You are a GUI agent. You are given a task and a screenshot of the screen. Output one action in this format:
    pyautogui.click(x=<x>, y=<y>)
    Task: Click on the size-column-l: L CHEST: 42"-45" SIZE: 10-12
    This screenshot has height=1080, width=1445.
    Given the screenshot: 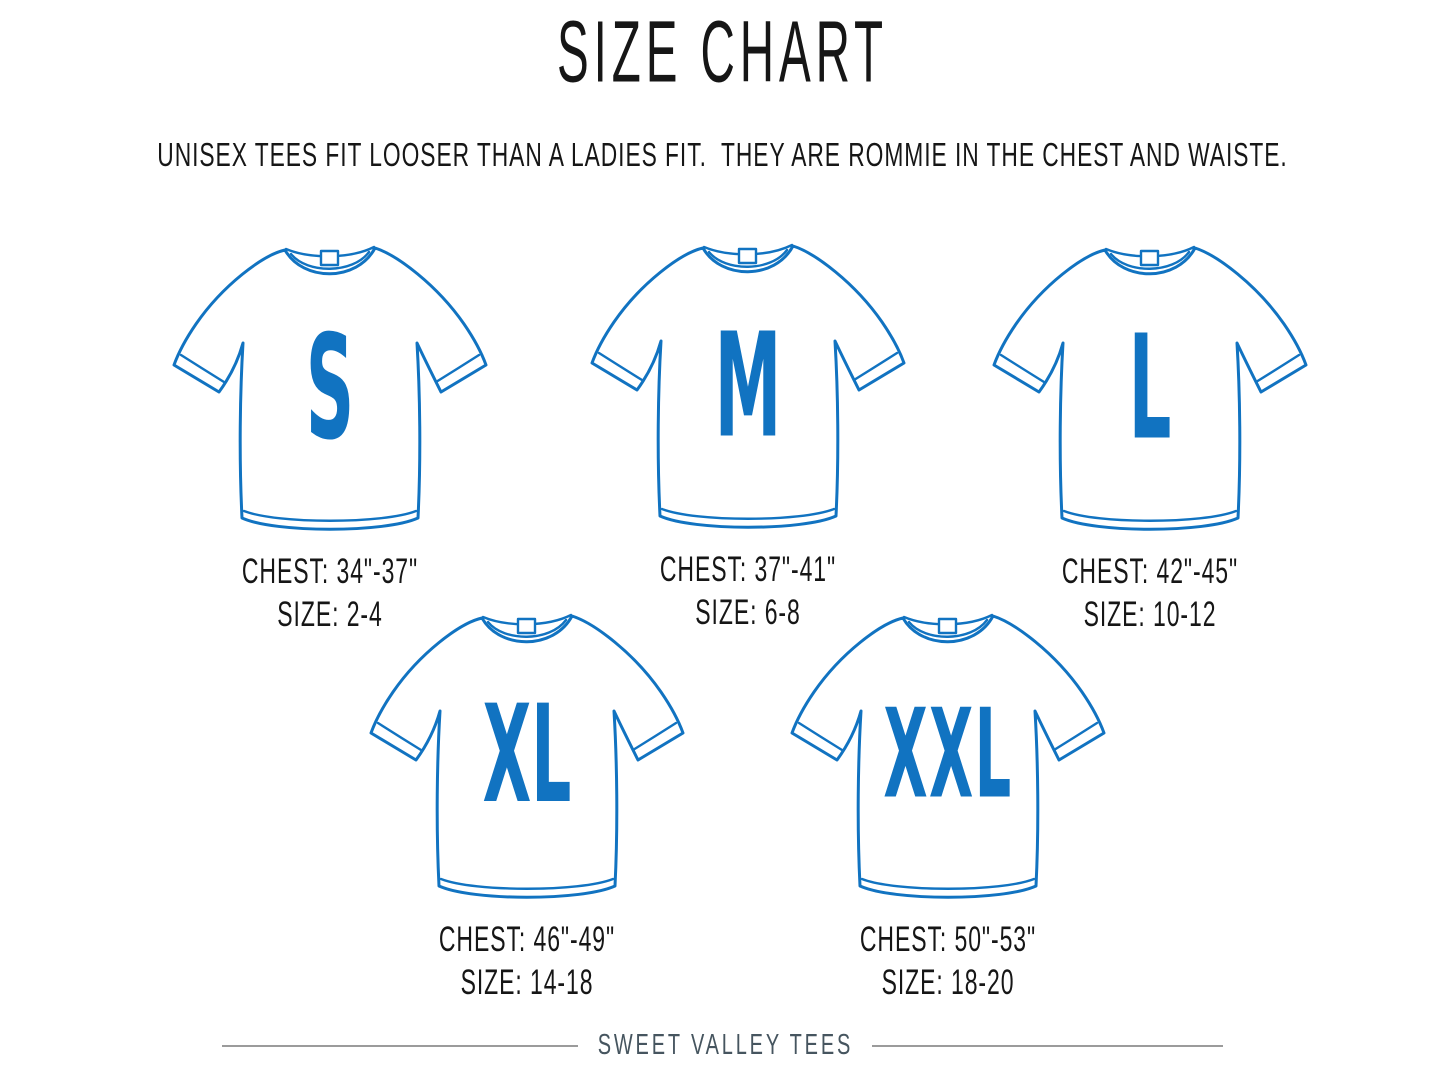 What is the action you would take?
    pyautogui.click(x=1150, y=431)
    